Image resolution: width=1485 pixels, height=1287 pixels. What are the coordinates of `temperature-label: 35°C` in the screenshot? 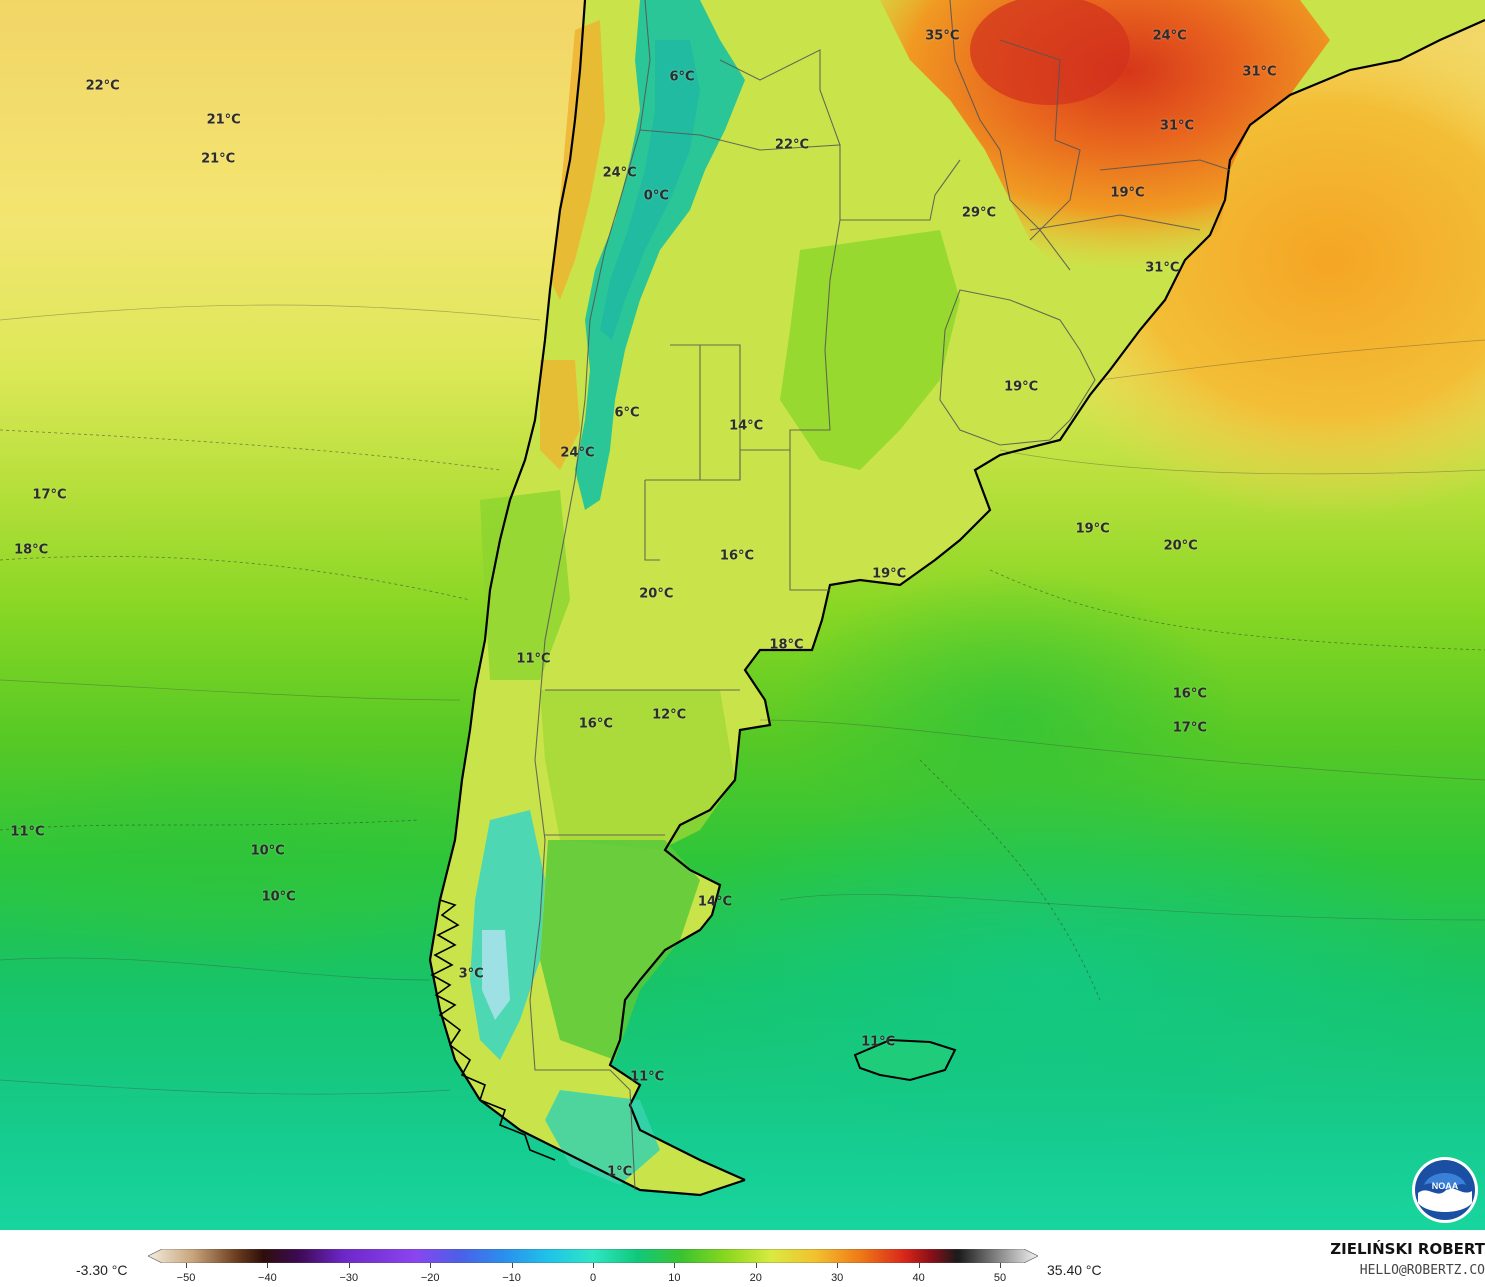 It's located at (942, 35).